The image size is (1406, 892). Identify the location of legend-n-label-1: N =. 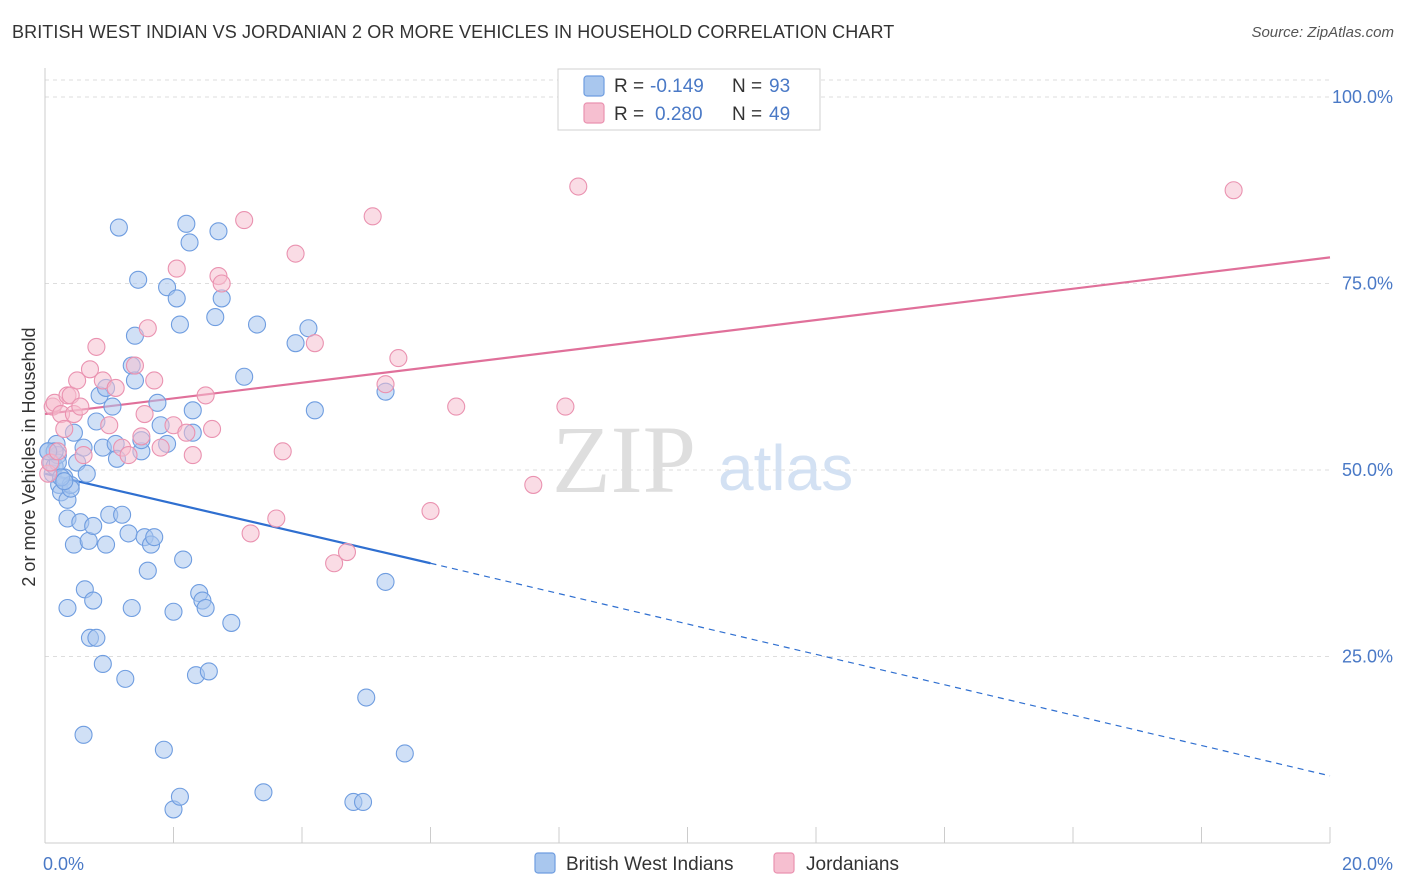
(747, 86).